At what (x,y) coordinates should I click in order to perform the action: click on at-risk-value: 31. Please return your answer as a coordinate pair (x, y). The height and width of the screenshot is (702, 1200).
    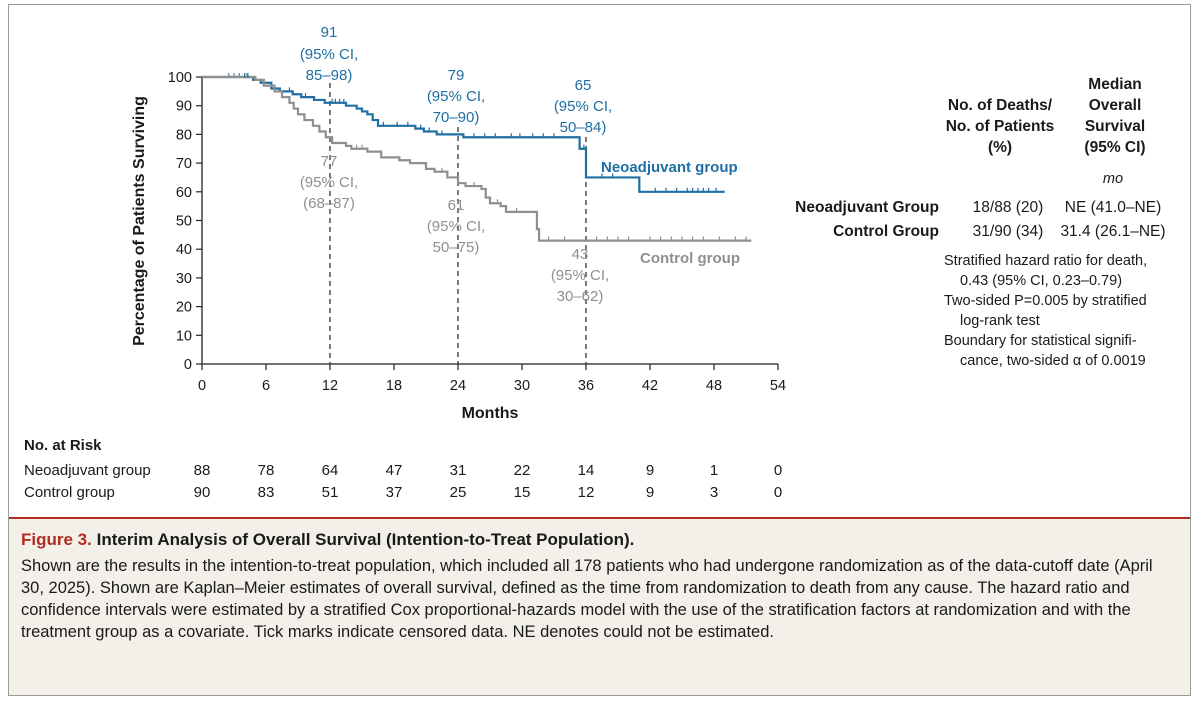
    Looking at the image, I should click on (458, 470).